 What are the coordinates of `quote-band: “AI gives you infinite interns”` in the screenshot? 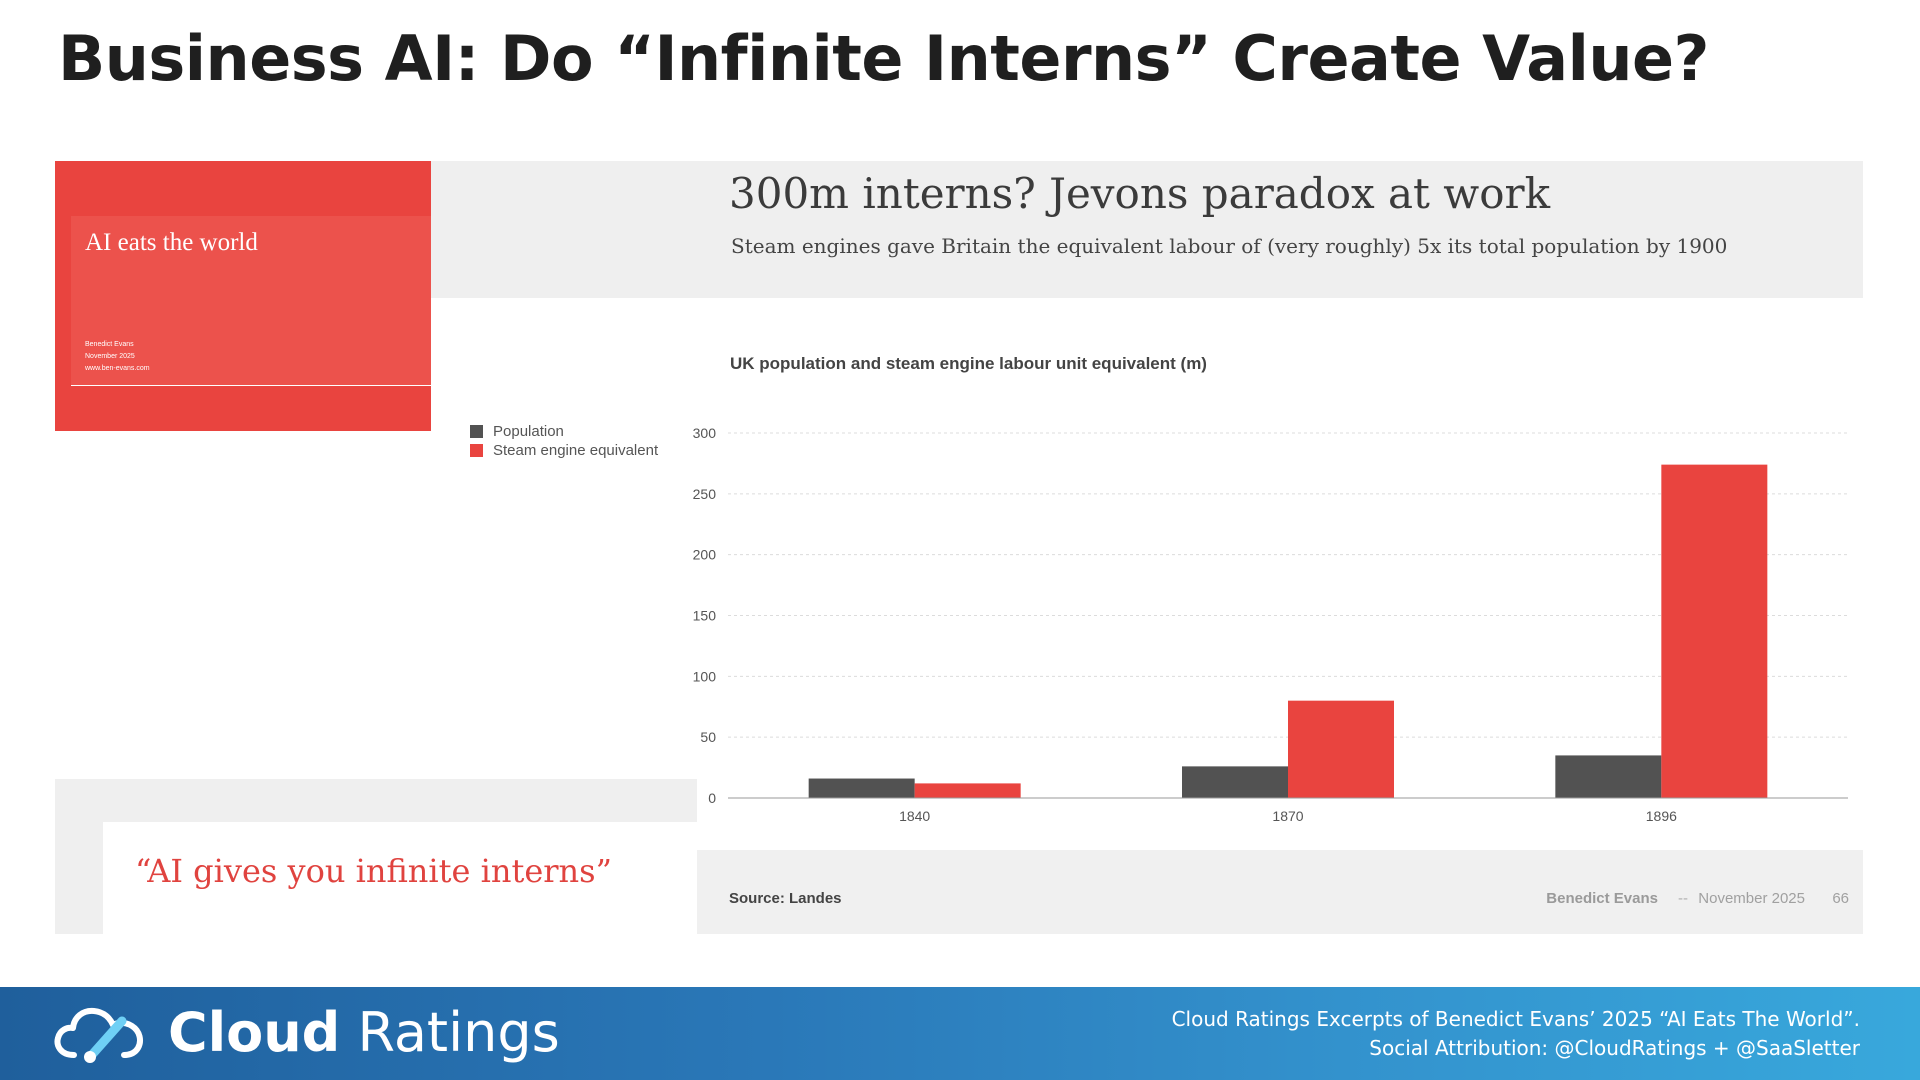 It's located at (376, 856).